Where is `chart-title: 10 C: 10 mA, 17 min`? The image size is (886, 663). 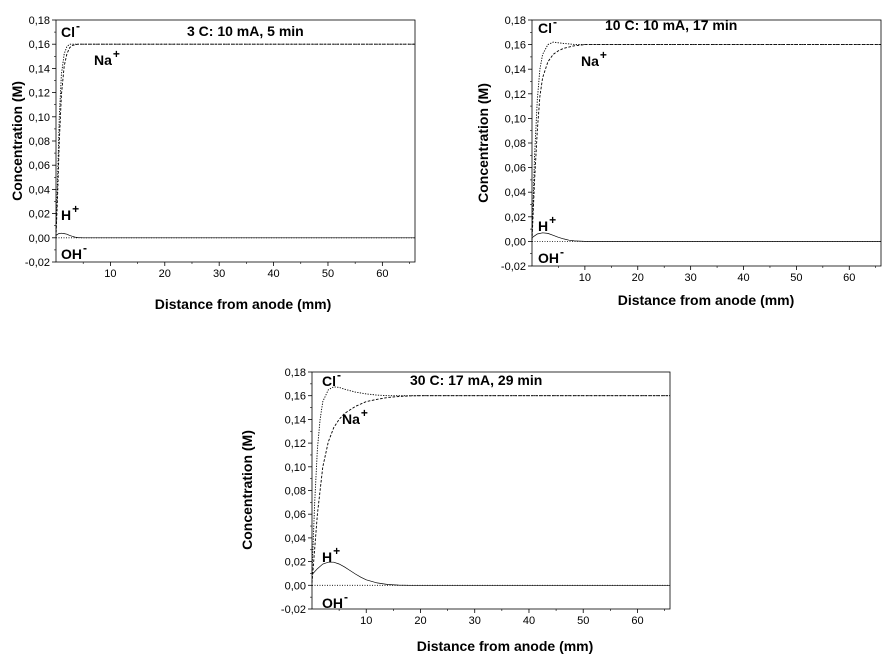 chart-title: 10 C: 10 mA, 17 min is located at coordinates (671, 25).